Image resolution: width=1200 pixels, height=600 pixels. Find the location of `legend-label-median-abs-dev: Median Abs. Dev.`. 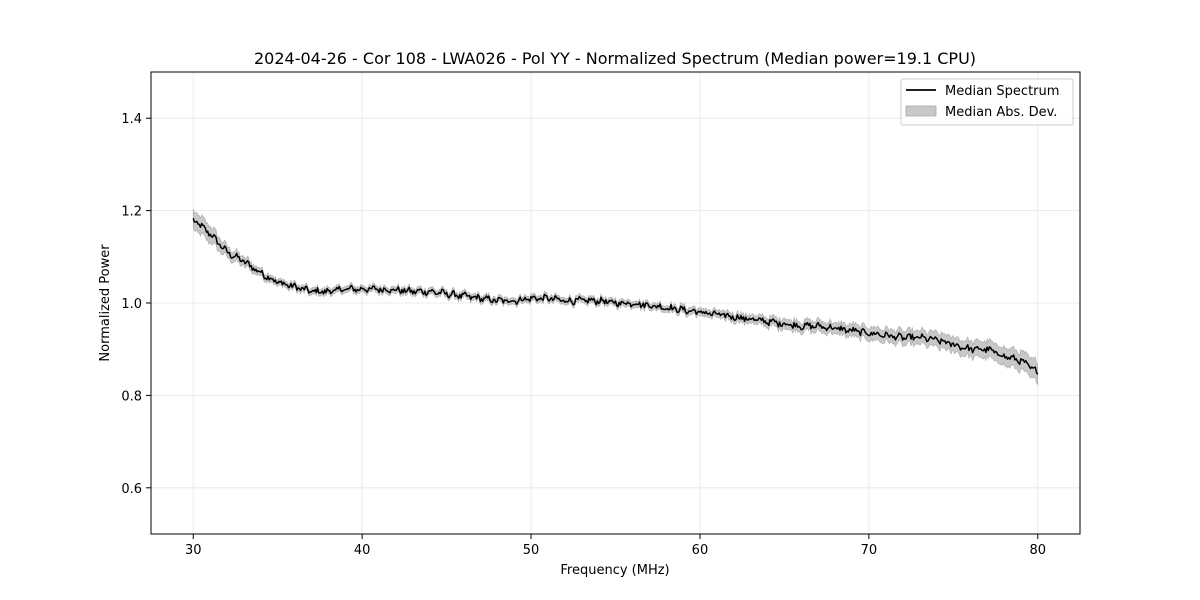

legend-label-median-abs-dev: Median Abs. Dev. is located at coordinates (1001, 112).